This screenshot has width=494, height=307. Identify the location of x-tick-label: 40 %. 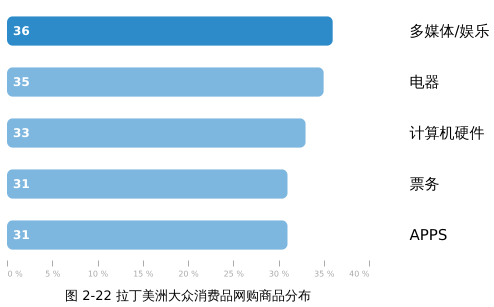
(359, 274).